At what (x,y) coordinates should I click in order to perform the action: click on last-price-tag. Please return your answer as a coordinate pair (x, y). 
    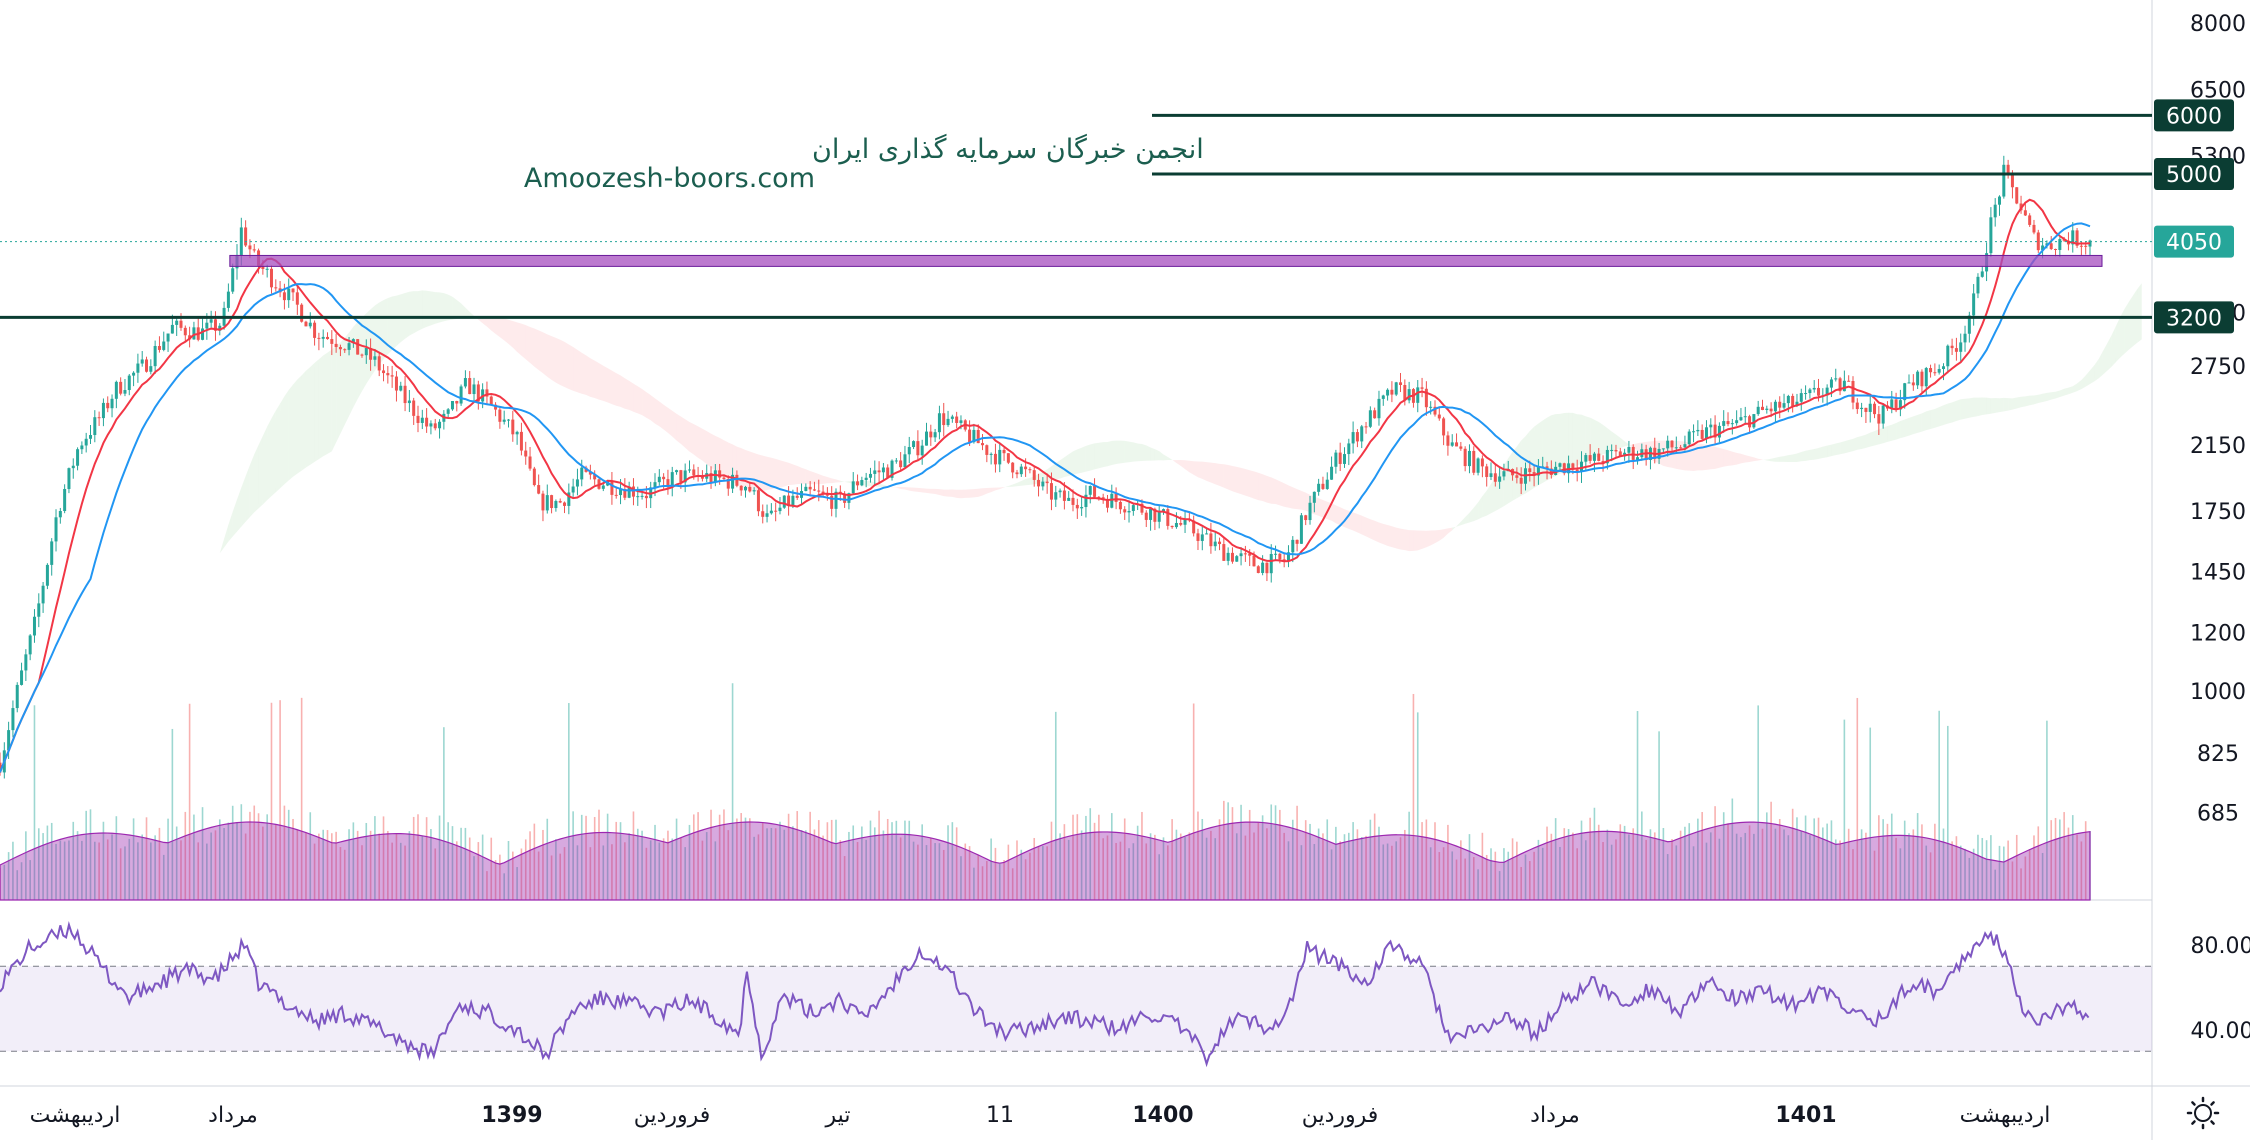
    Looking at the image, I should click on (2194, 241).